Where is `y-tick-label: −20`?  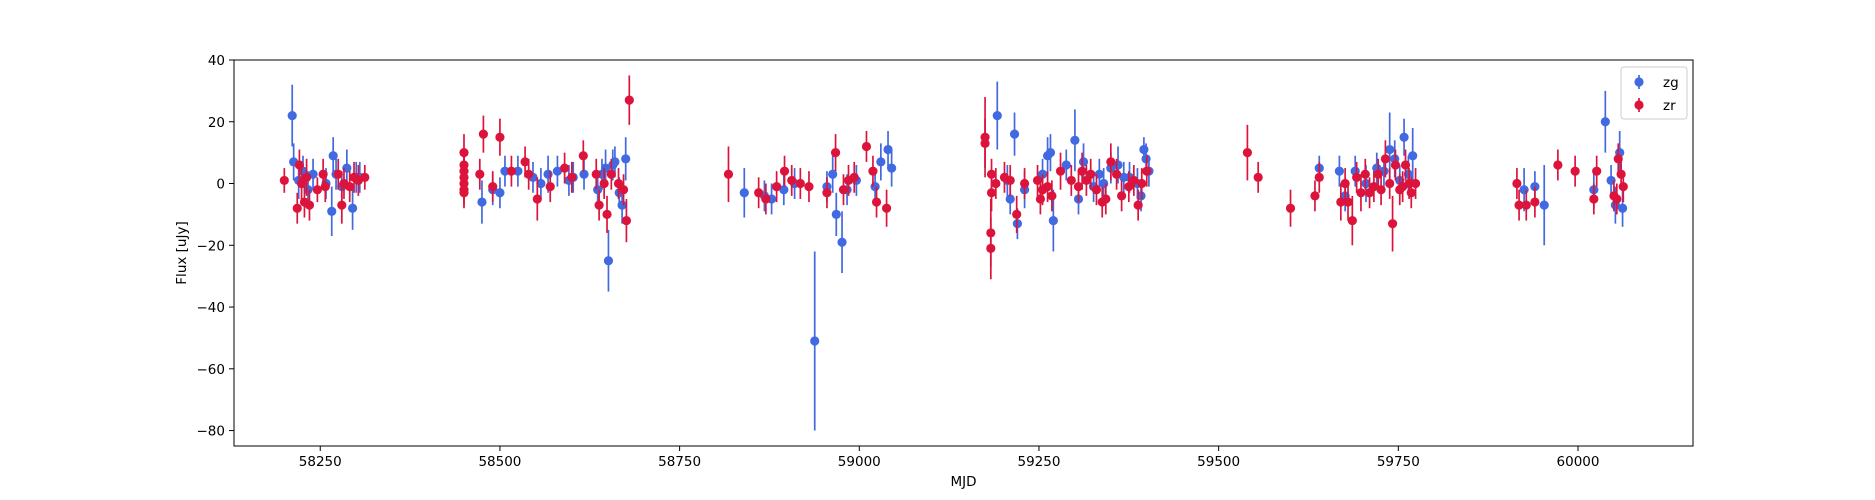 y-tick-label: −20 is located at coordinates (211, 246).